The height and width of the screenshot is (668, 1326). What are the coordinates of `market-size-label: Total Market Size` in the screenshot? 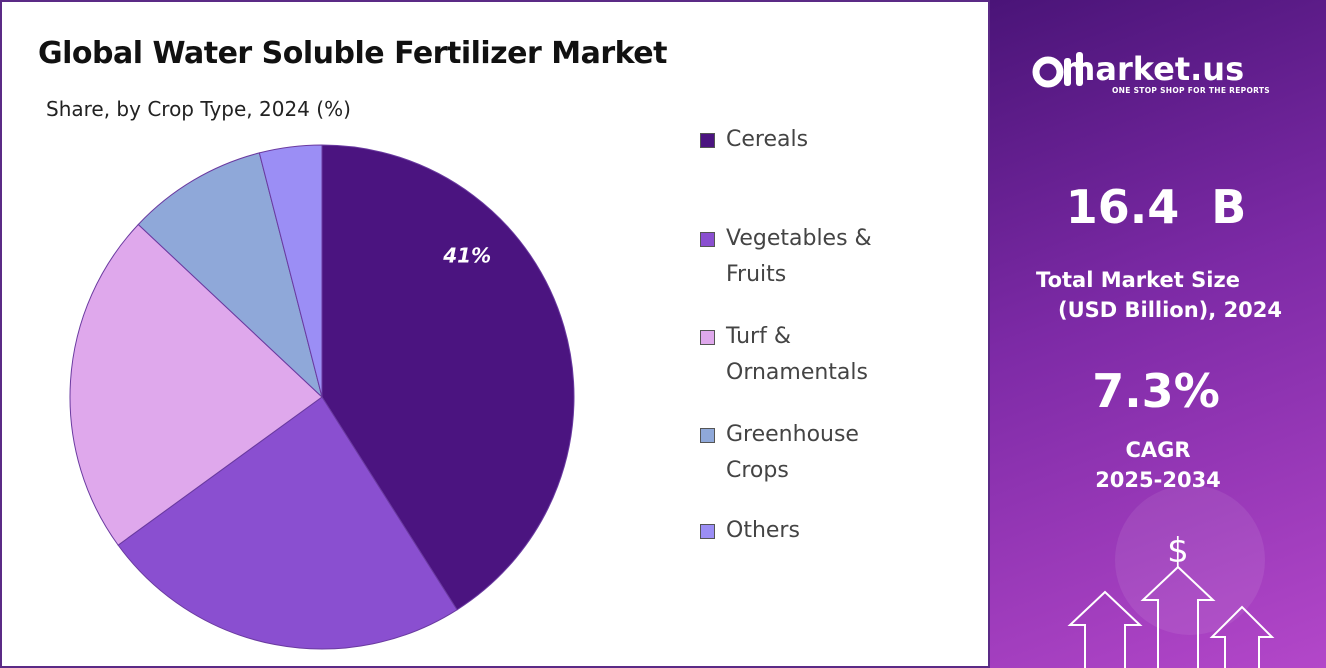 It's located at (1138, 280).